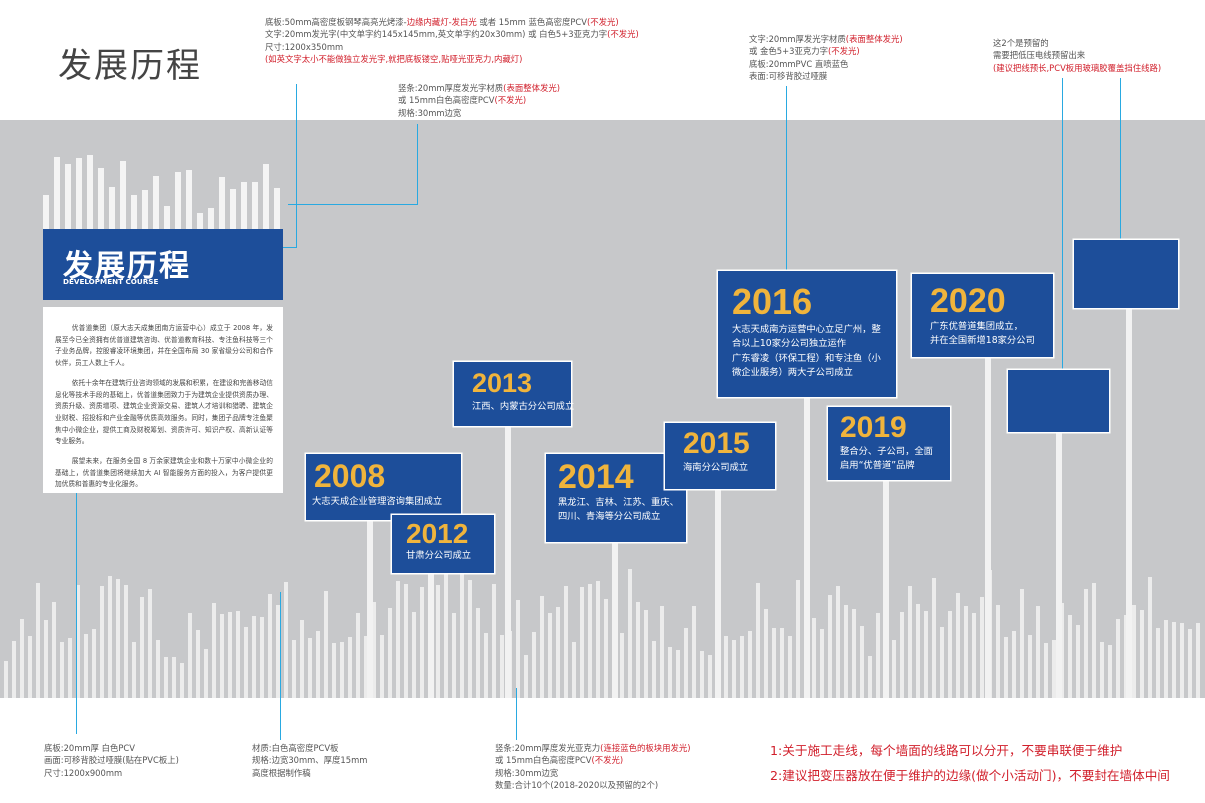  I want to click on milestone-year: 2015, so click(716, 443).